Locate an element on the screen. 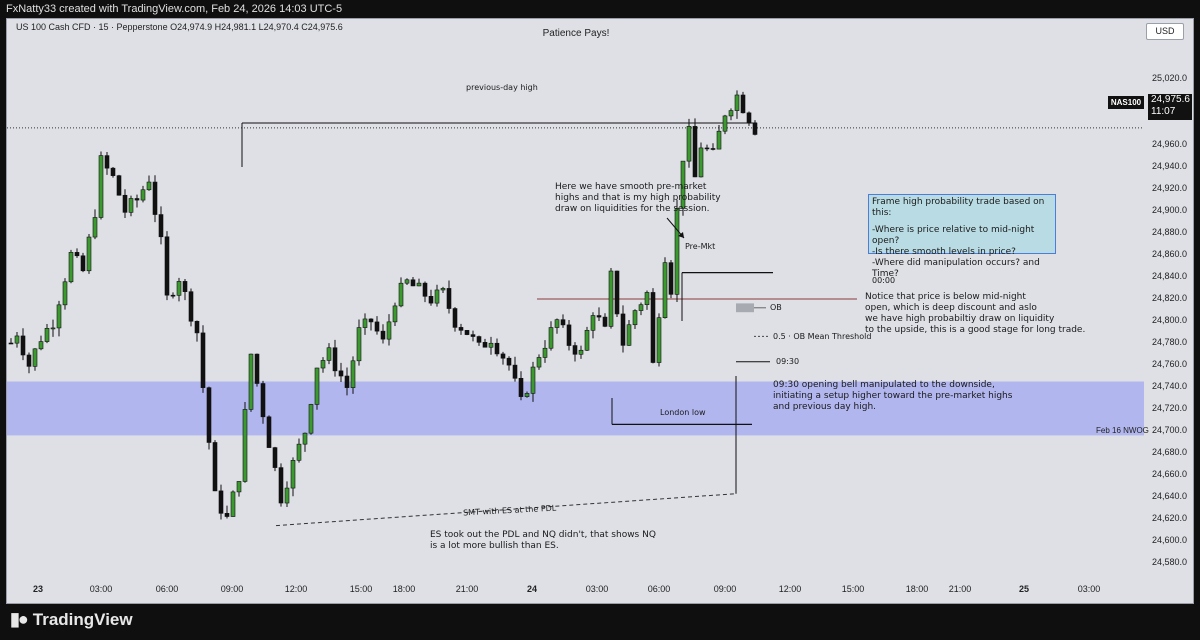  y-tick-label: 24,920.0 is located at coordinates (1170, 188).